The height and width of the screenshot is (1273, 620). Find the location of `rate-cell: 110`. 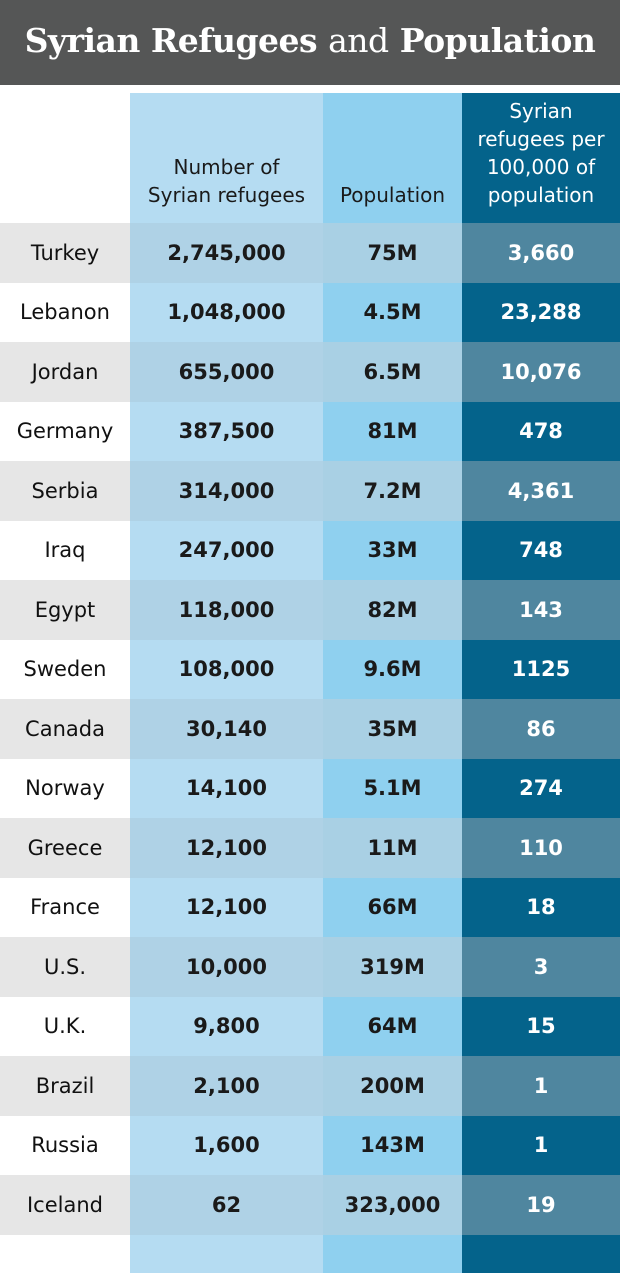

rate-cell: 110 is located at coordinates (541, 848).